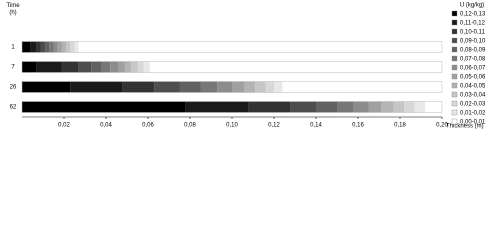 Image resolution: width=500 pixels, height=240 pixels. Describe the element at coordinates (473, 60) in the screenshot. I see `legend-label: 0,07-0,08` at that location.